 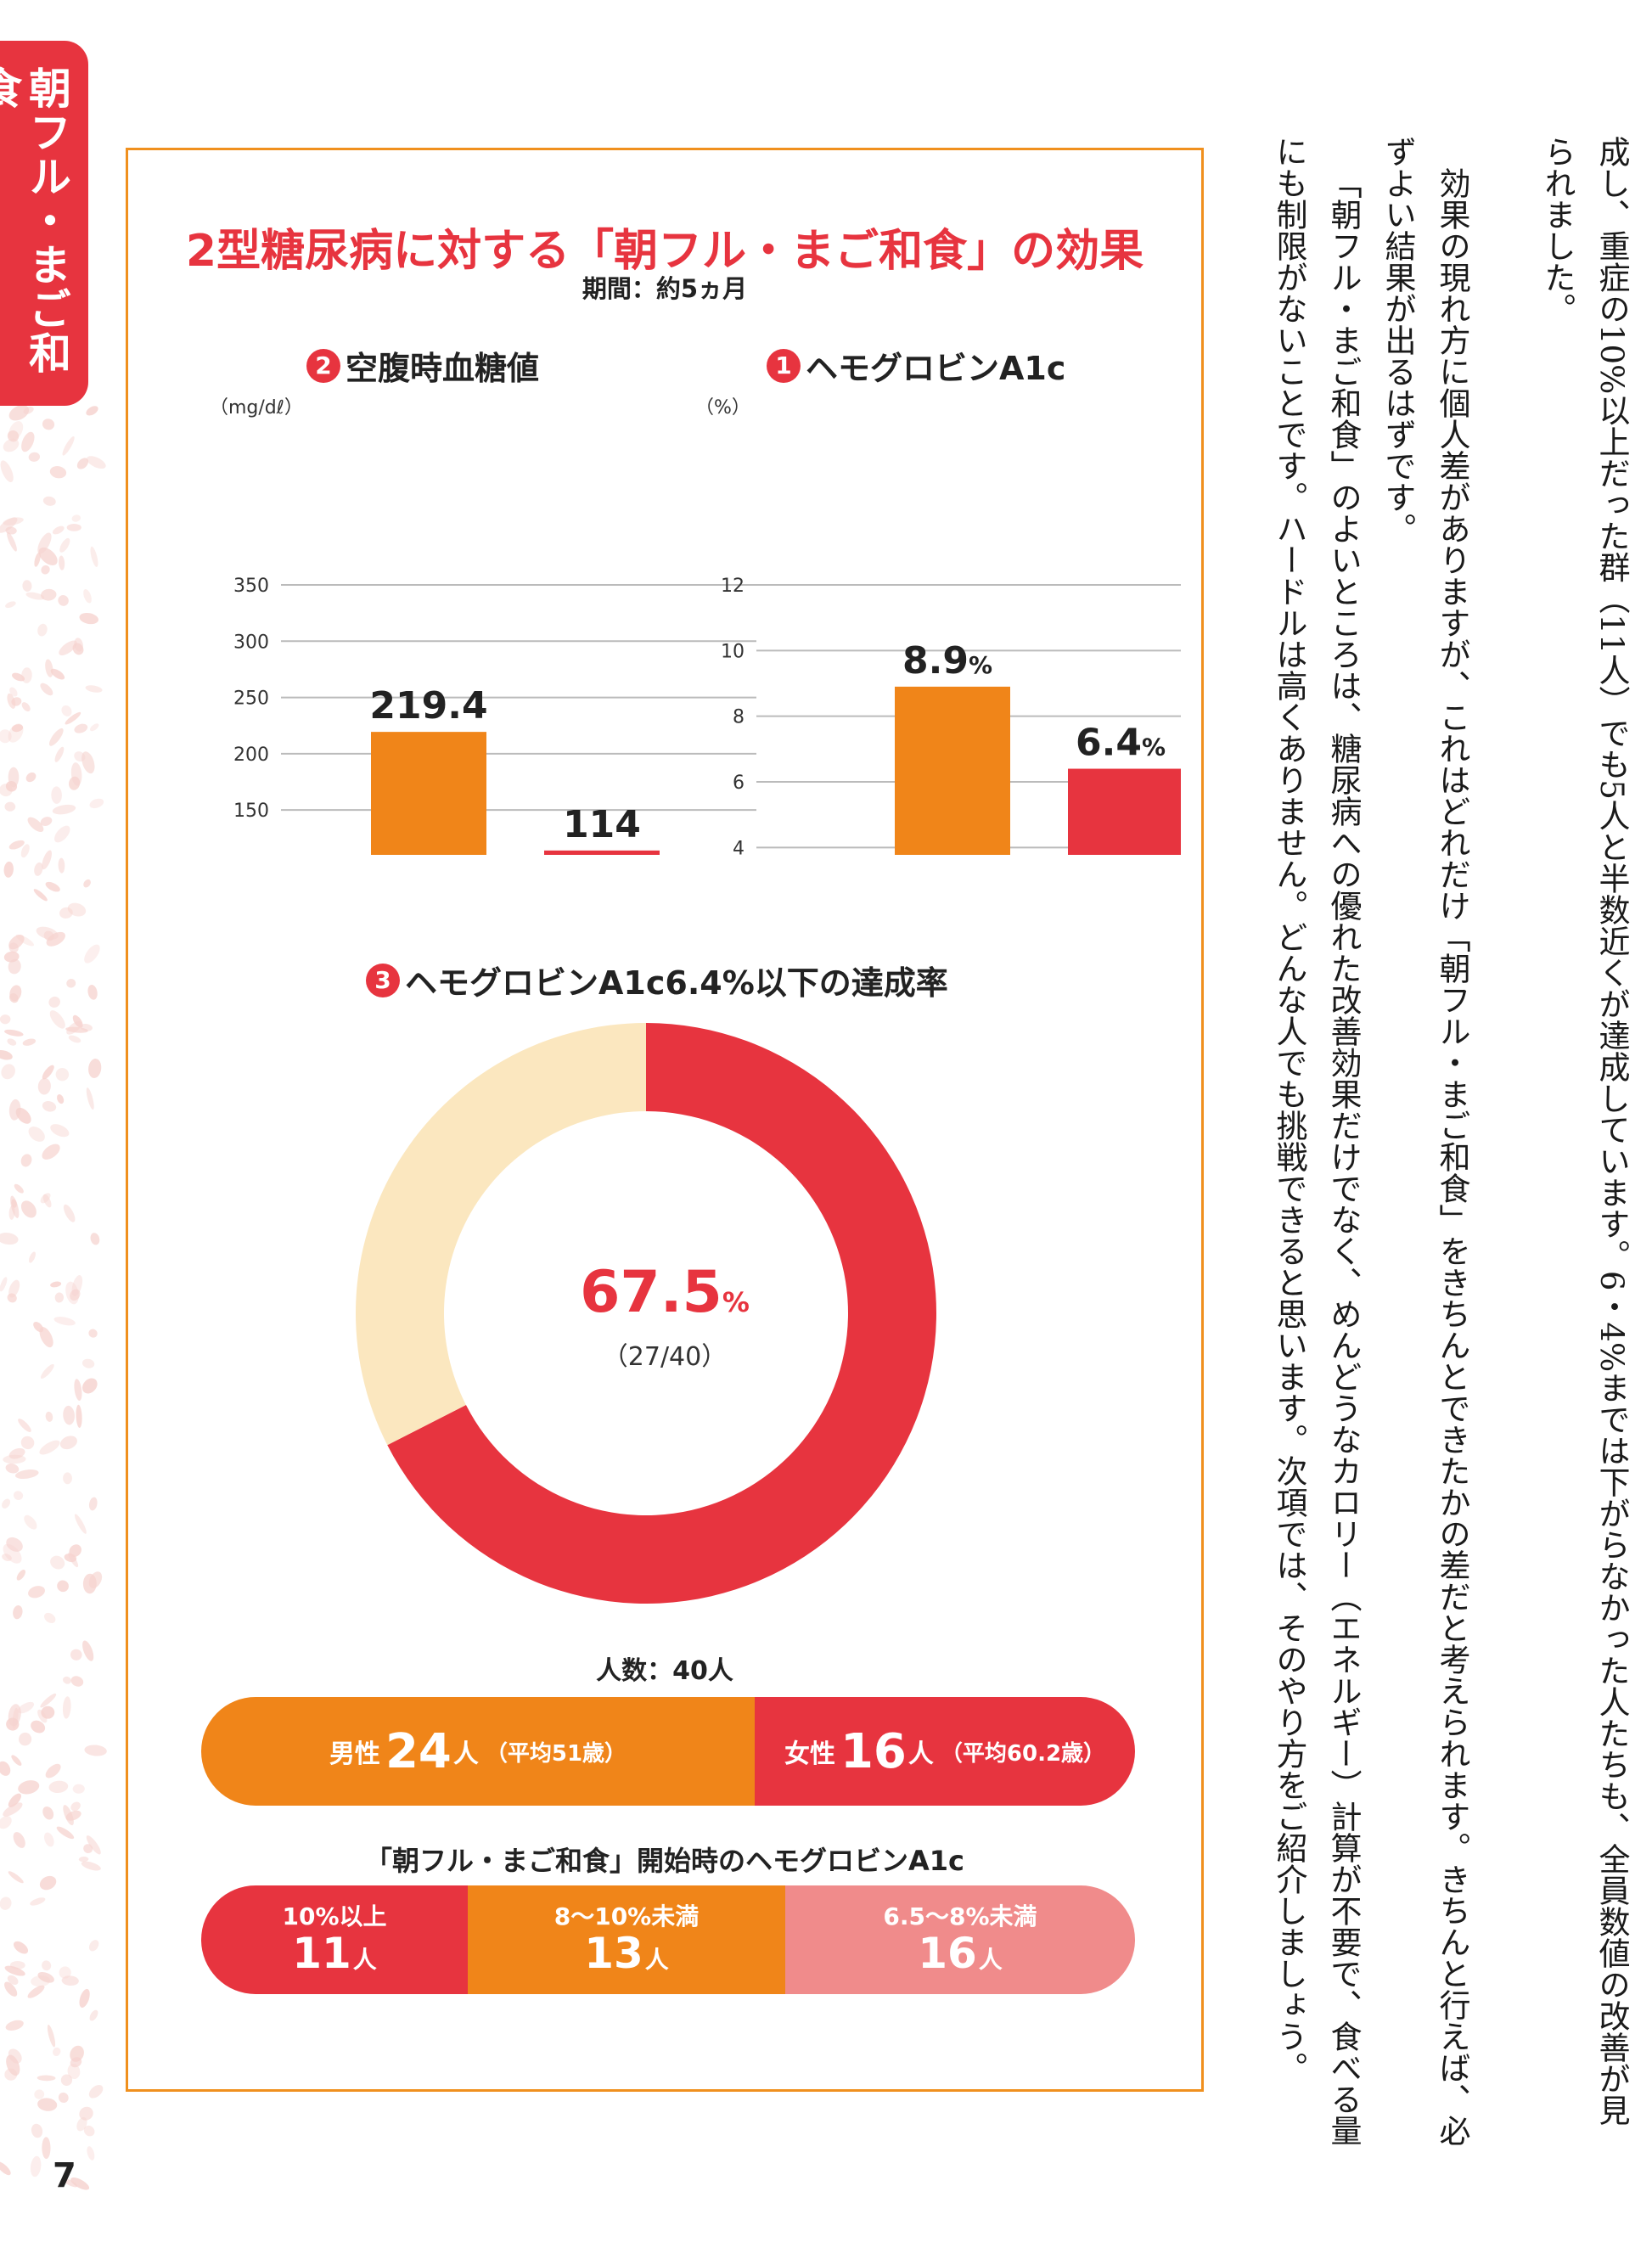 I want to click on y-tick-label: 250, so click(x=251, y=699).